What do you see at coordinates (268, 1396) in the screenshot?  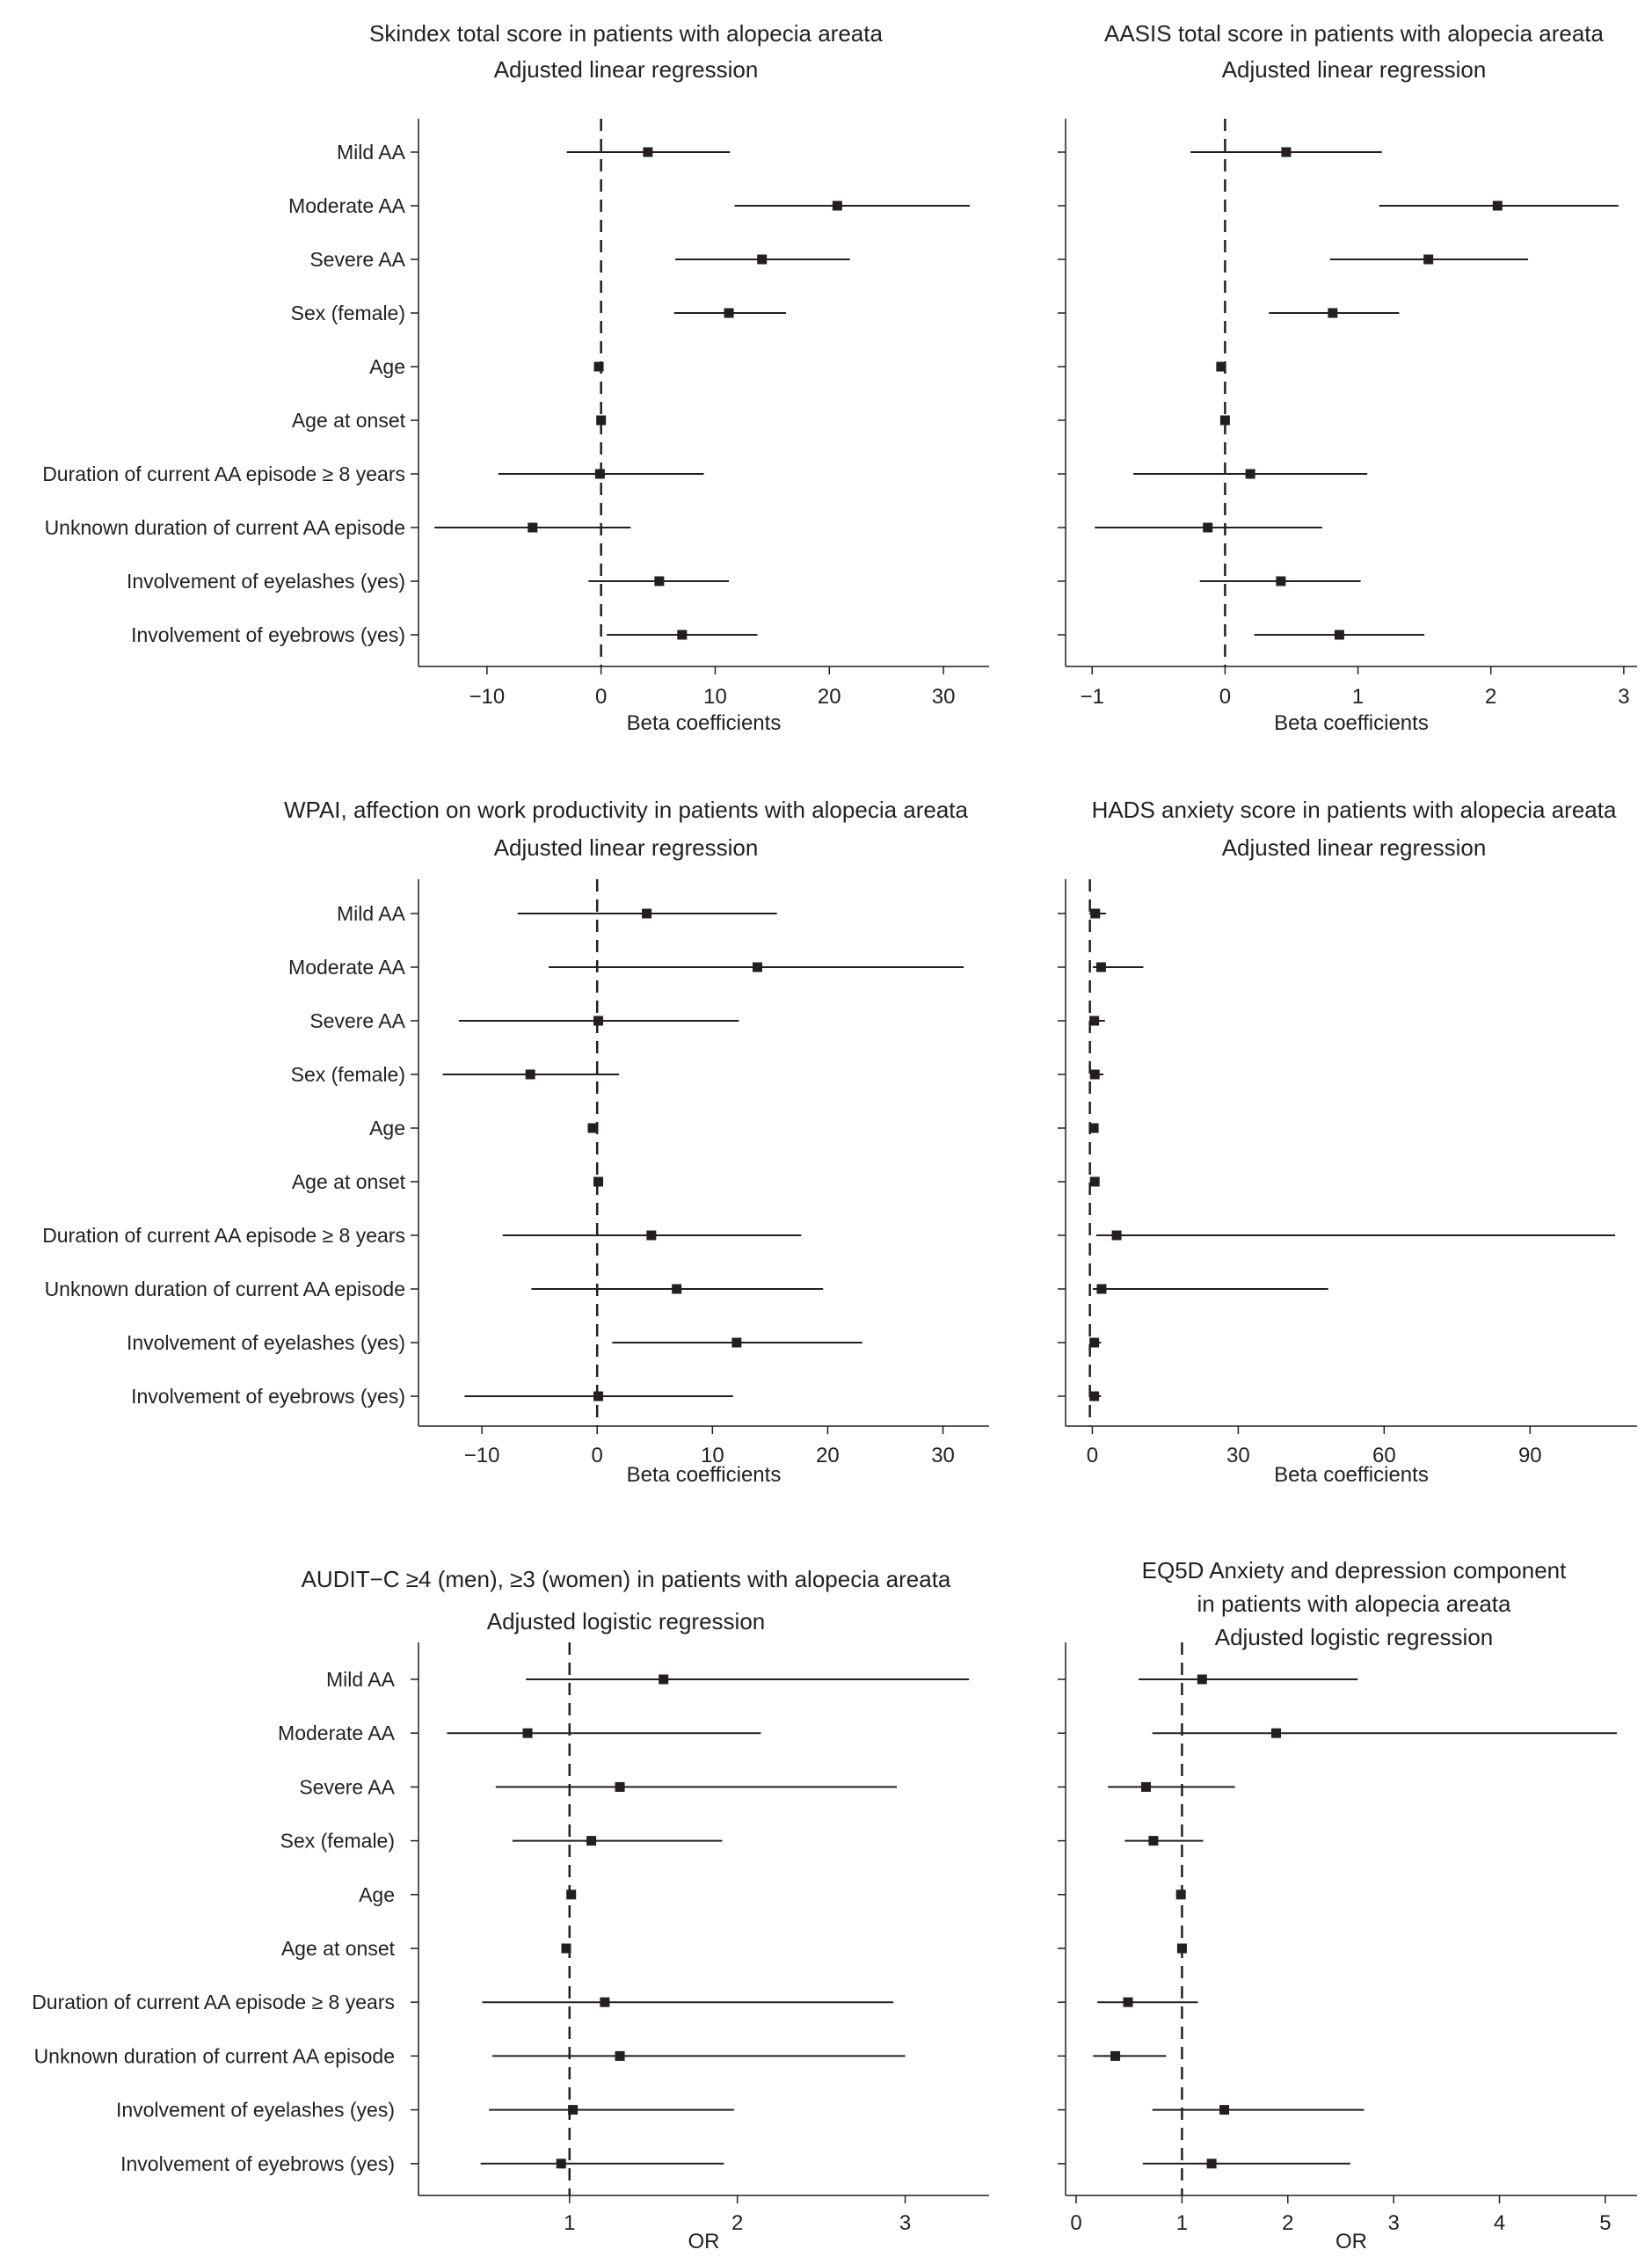 I see `row-label: Involvement of eyebrows (yes)` at bounding box center [268, 1396].